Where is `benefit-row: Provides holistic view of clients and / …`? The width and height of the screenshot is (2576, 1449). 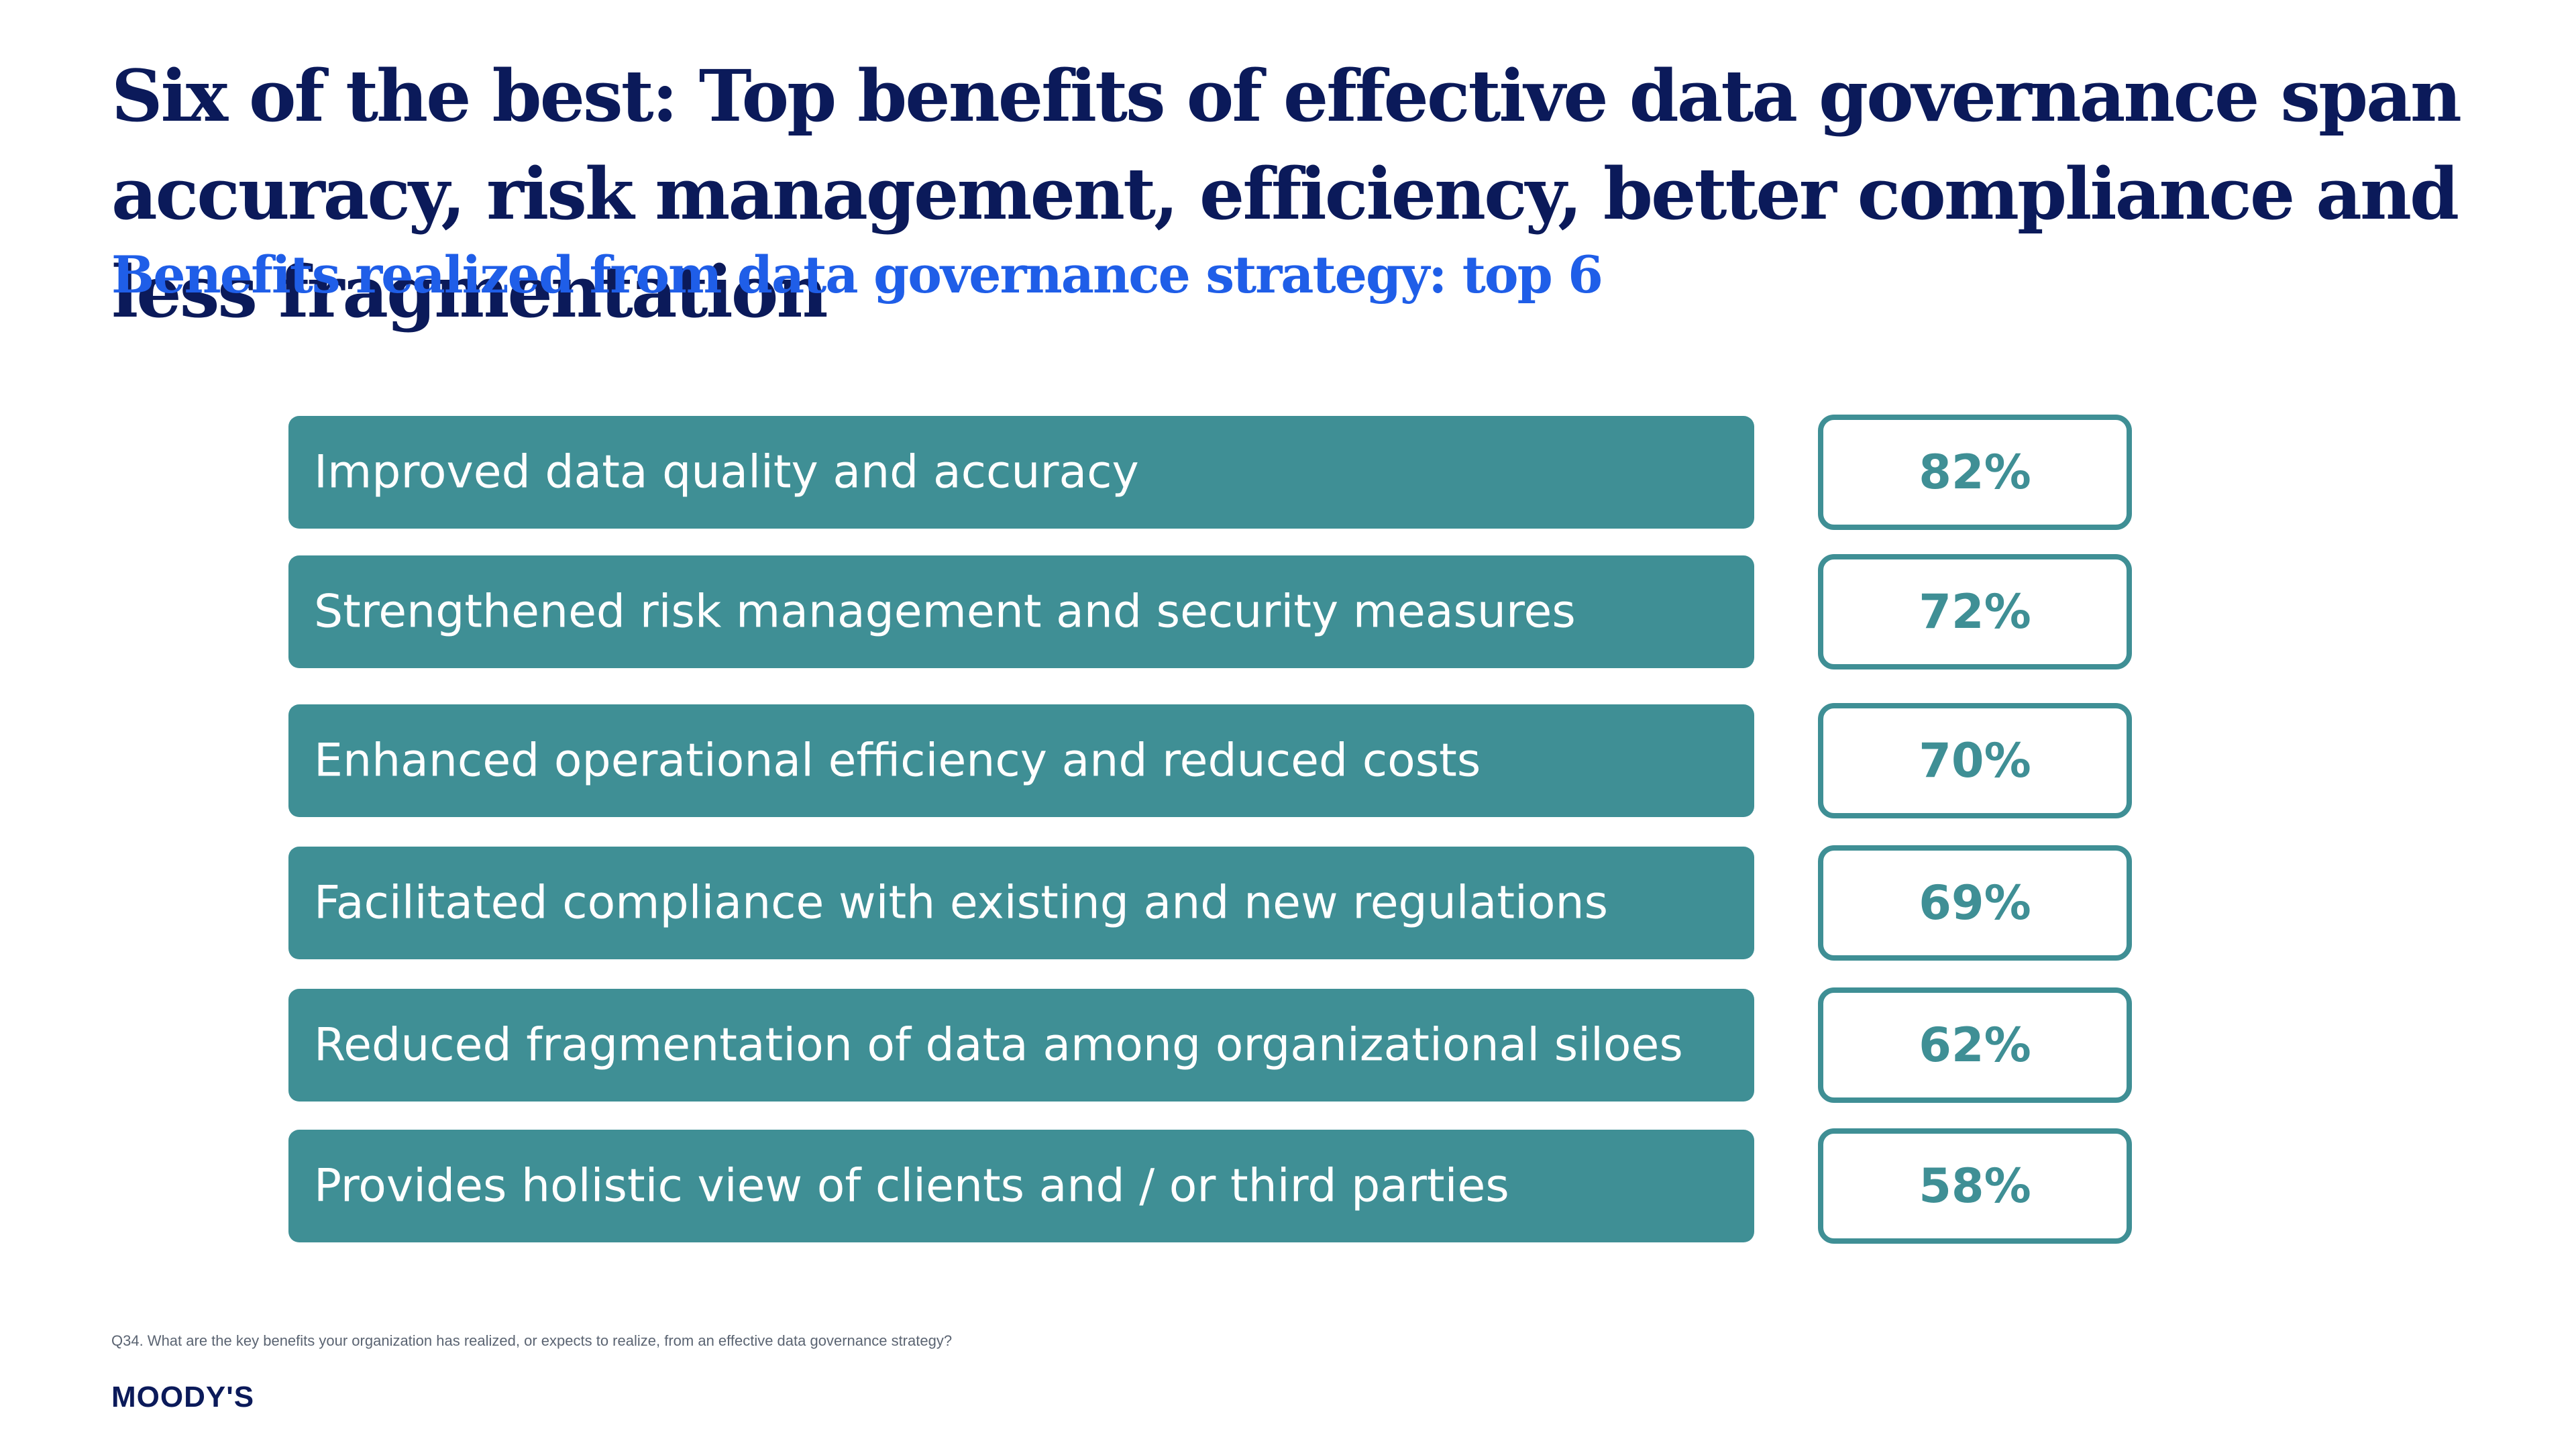 benefit-row: Provides holistic view of clients and / … is located at coordinates (1210, 1186).